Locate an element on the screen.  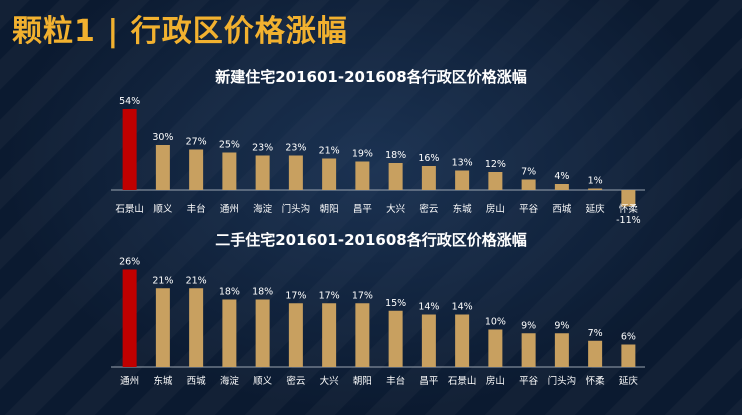
value-label: 25% is located at coordinates (229, 145).